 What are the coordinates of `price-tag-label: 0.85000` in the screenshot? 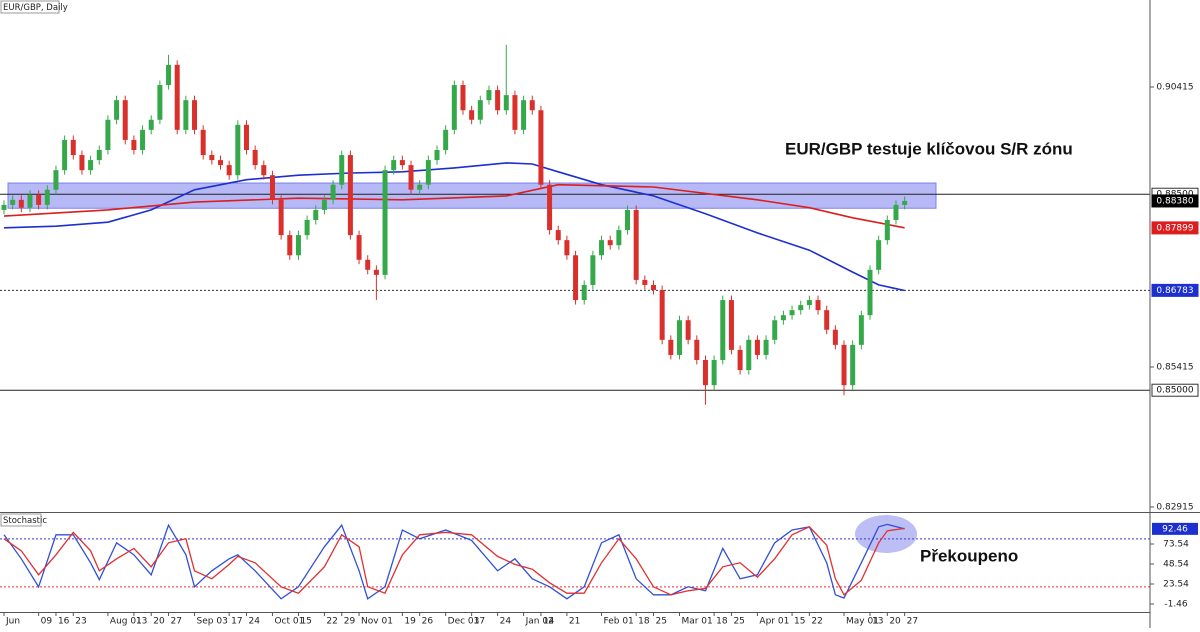 It's located at (1174, 391).